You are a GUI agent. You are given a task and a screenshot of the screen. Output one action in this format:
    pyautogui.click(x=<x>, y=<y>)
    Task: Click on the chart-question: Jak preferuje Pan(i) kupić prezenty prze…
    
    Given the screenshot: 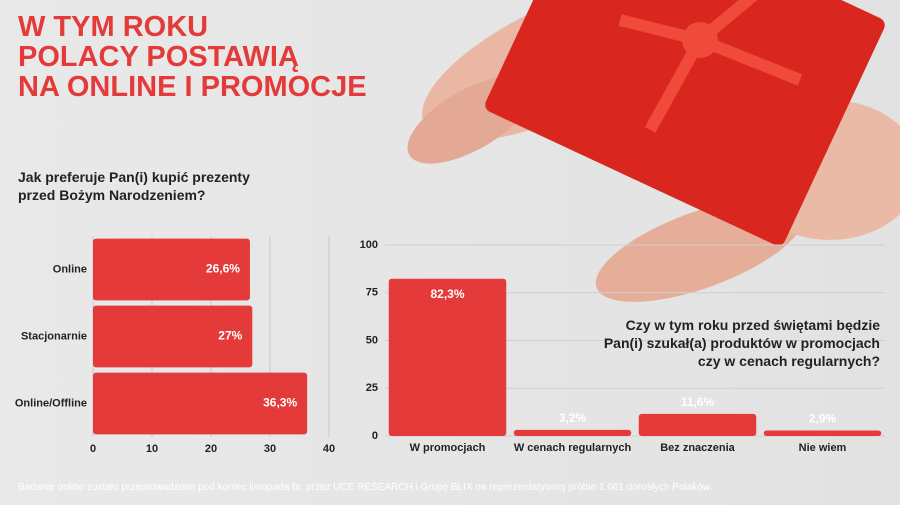 What is the action you would take?
    pyautogui.click(x=134, y=186)
    